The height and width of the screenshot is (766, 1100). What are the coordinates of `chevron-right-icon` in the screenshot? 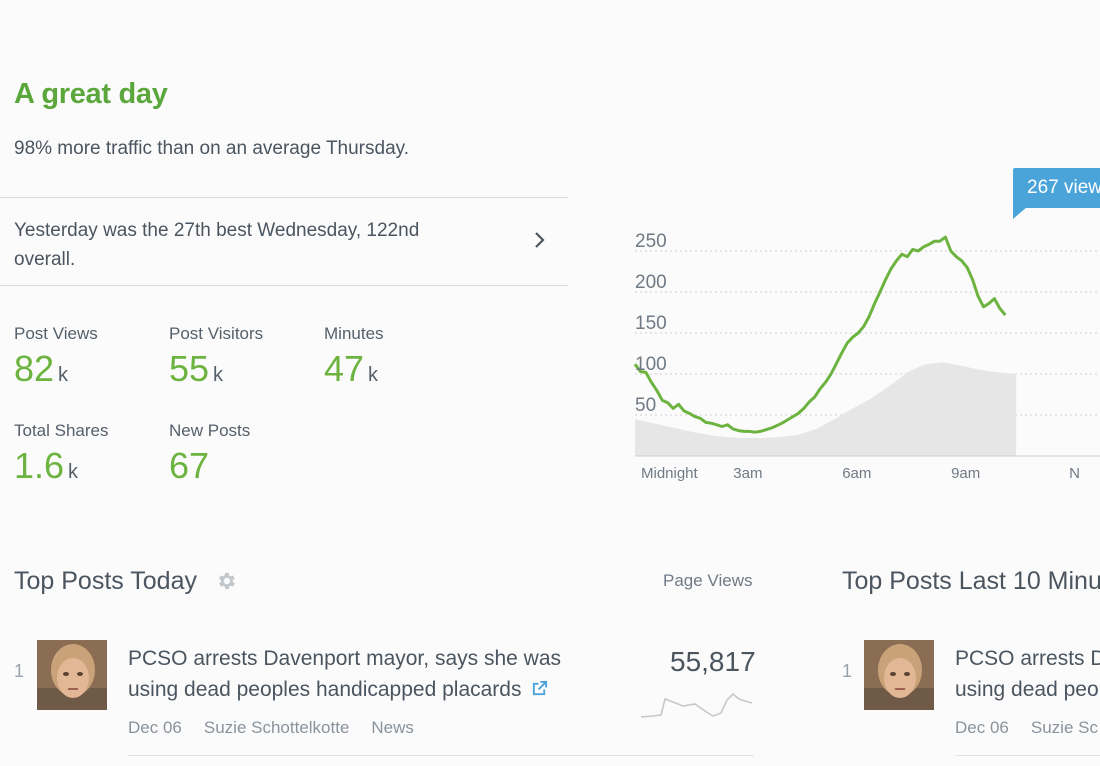 It's located at (540, 240).